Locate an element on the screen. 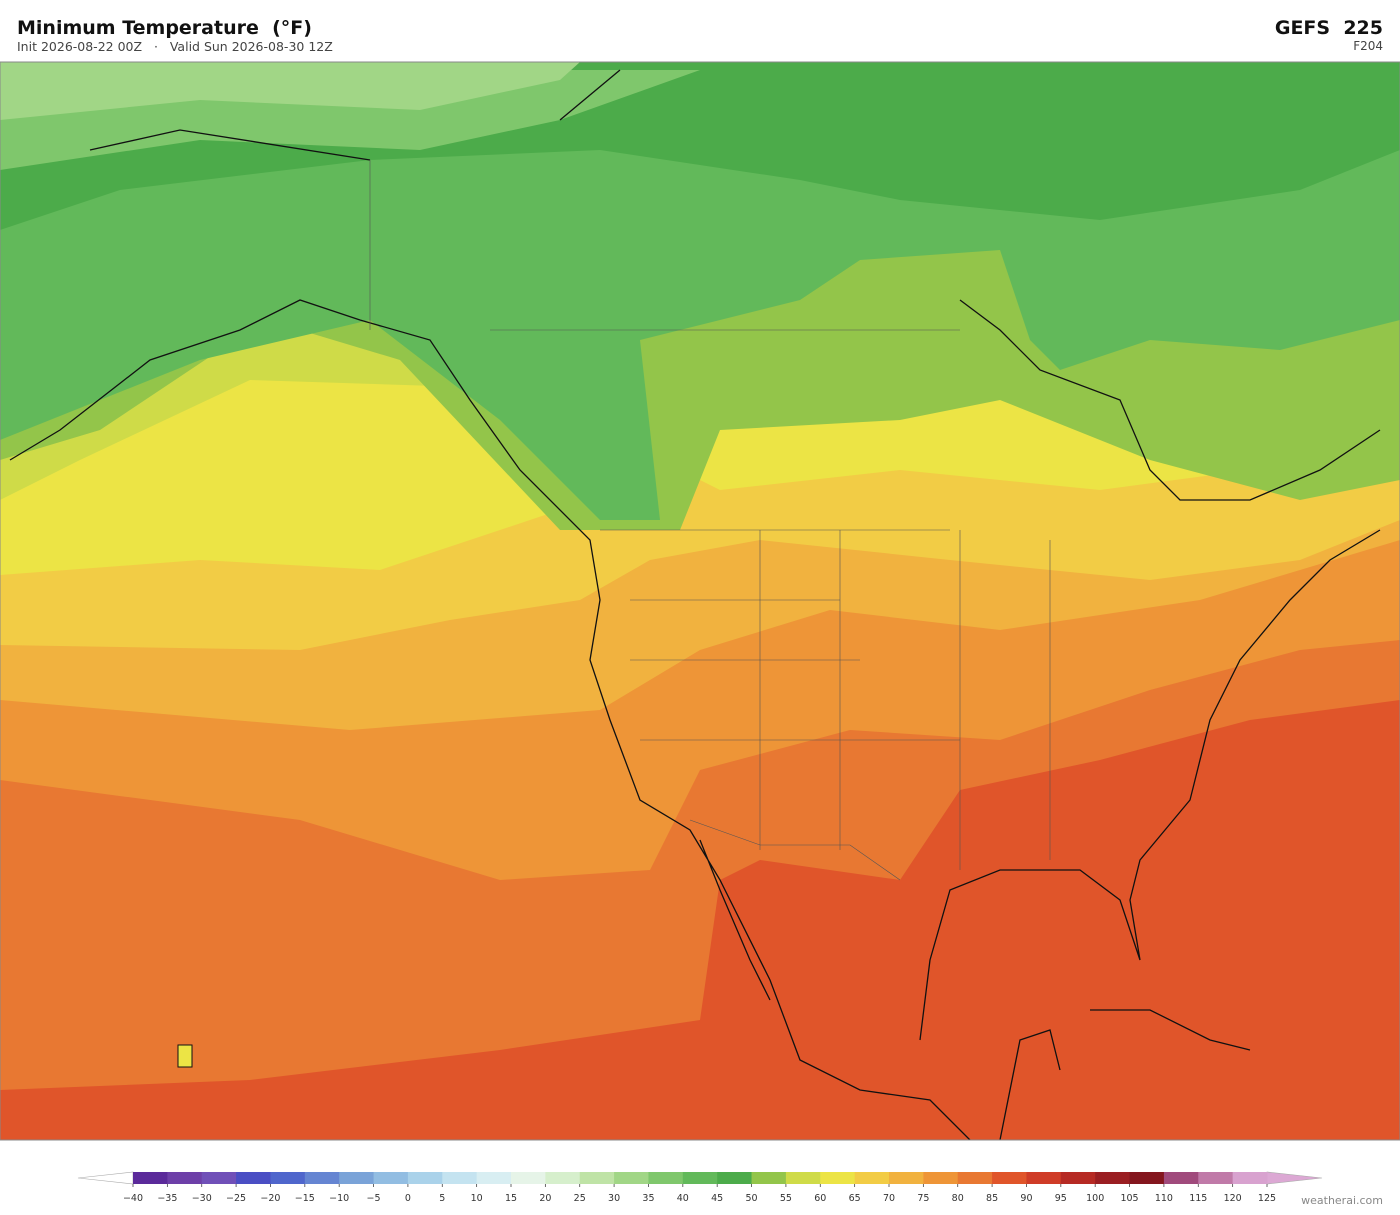 The height and width of the screenshot is (1215, 1400). forecast-hour: F204 is located at coordinates (1368, 46).